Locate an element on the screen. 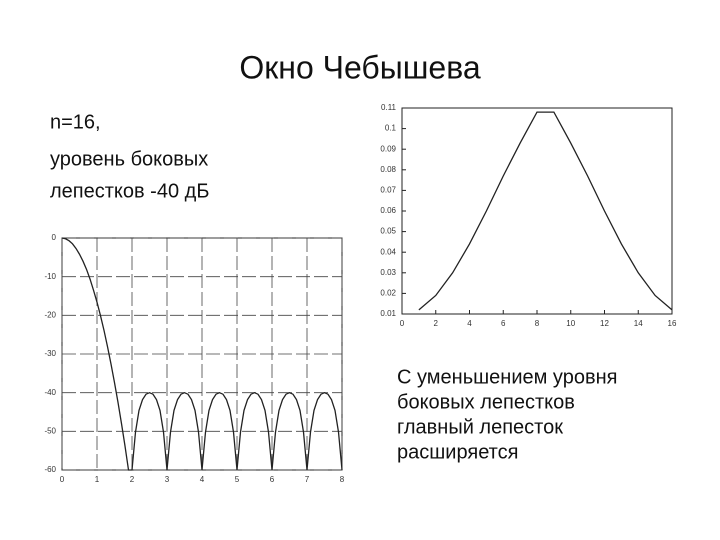  subtitle-line: n=16, is located at coordinates (75, 122).